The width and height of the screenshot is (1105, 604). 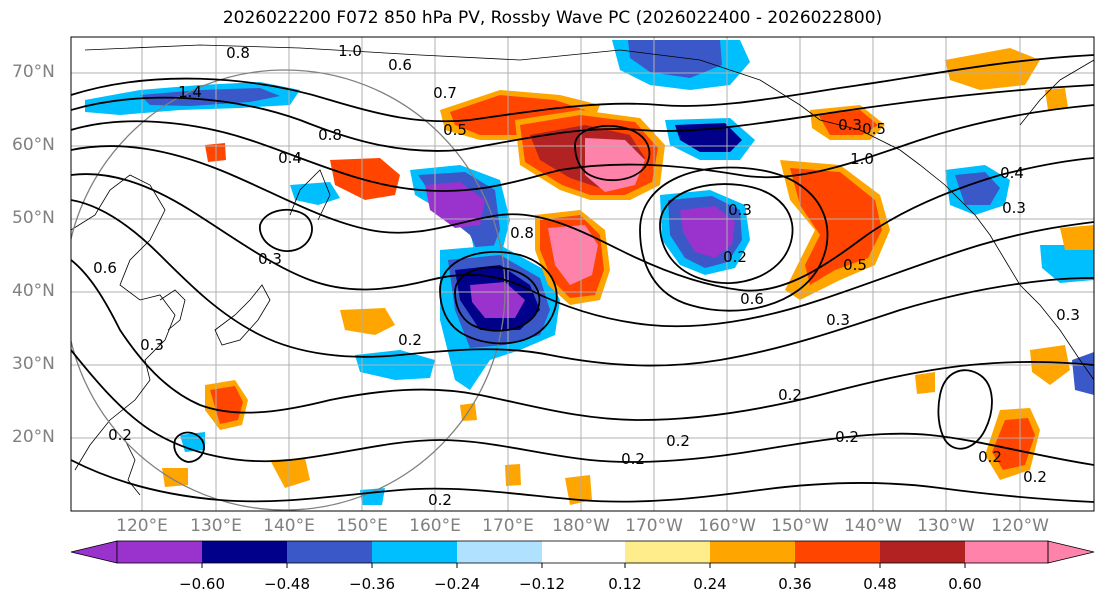 I want to click on lon-label-160e: 160°E, so click(x=435, y=526).